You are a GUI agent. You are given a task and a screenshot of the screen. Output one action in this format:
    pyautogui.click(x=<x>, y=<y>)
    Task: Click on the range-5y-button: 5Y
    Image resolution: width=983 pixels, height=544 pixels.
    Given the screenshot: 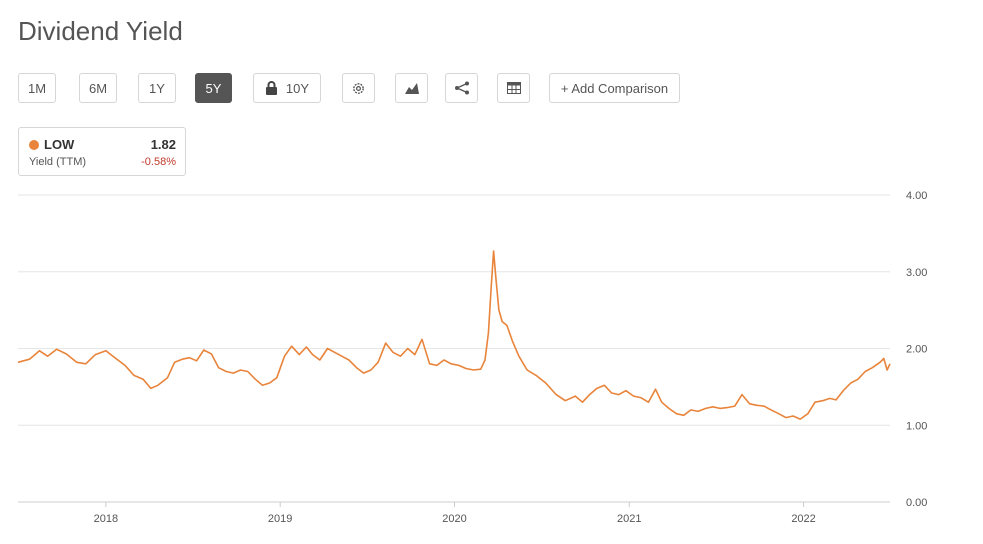 What is the action you would take?
    pyautogui.click(x=213, y=88)
    